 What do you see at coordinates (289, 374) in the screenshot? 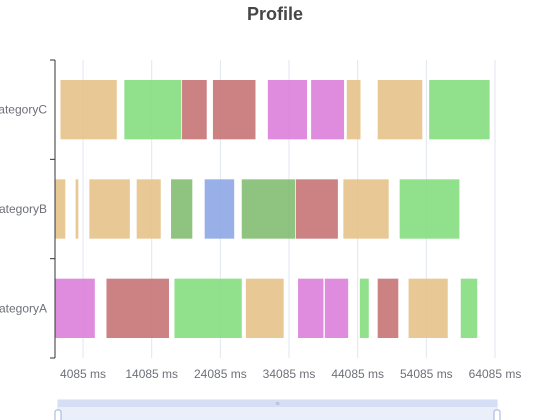
I see `x-tick-label: 34085 ms` at bounding box center [289, 374].